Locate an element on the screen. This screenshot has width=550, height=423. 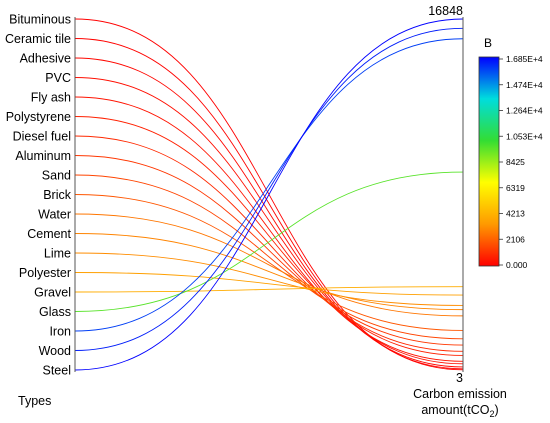
legend-tick-label: 1.474E+4 is located at coordinates (524, 85).